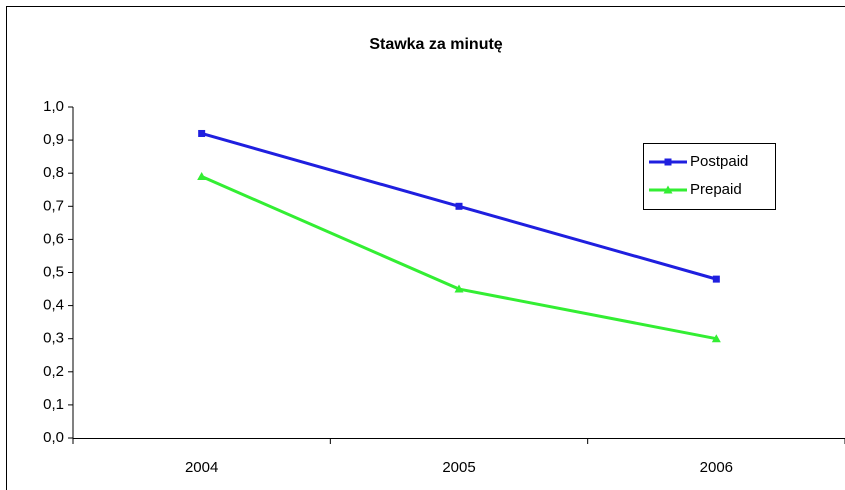  What do you see at coordinates (53, 305) in the screenshot?
I see `y-tick-label: 0,4` at bounding box center [53, 305].